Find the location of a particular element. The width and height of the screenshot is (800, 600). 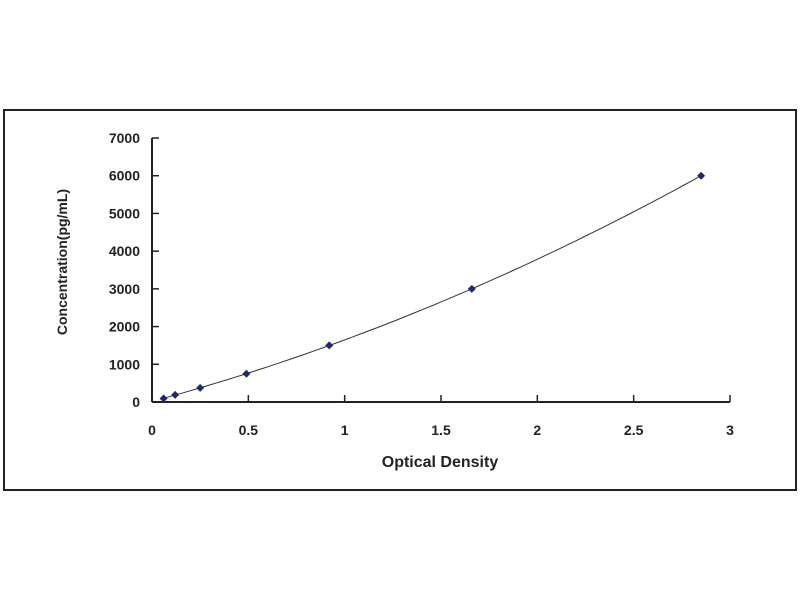

y-tick-label: 3000 is located at coordinates (124, 289).